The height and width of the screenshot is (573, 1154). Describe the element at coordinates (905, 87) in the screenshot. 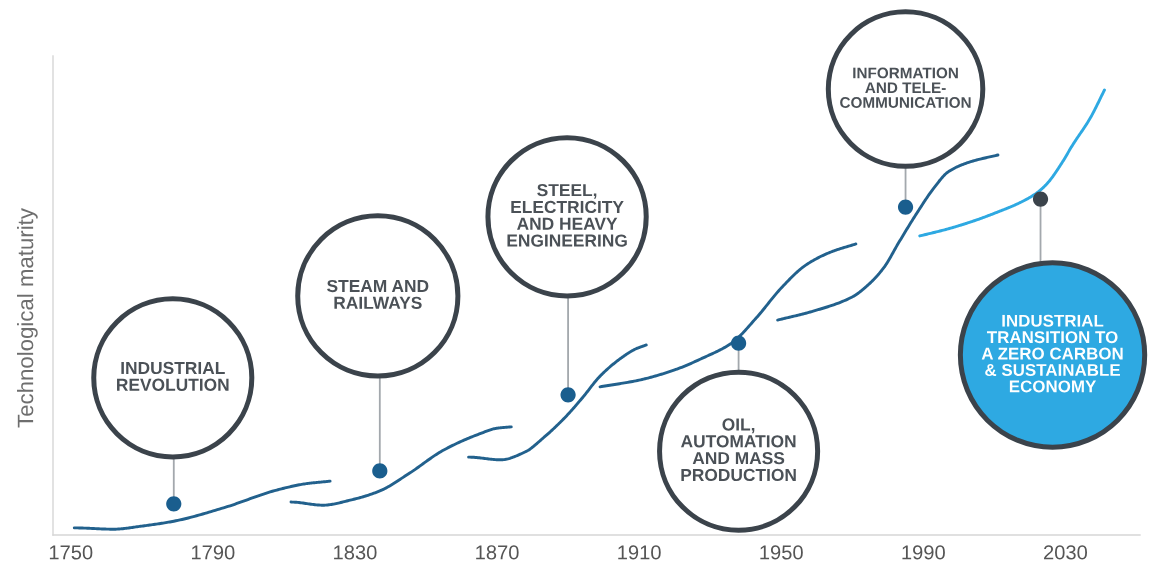

I see `annotation: INFORMATION AND TELE- COMMUNICATION` at that location.